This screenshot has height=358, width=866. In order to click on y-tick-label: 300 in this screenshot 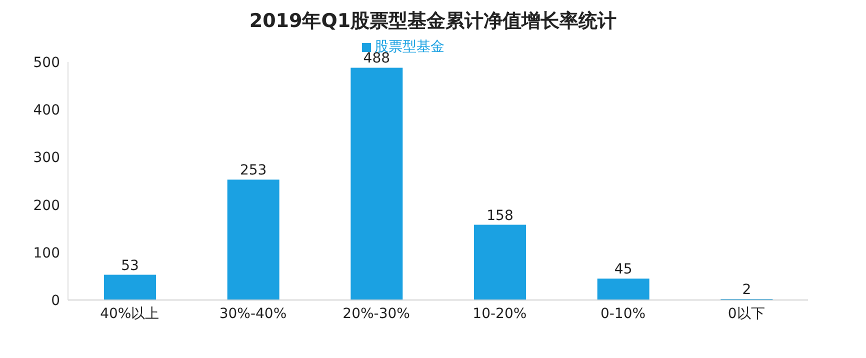, I will do `click(46, 158)`.